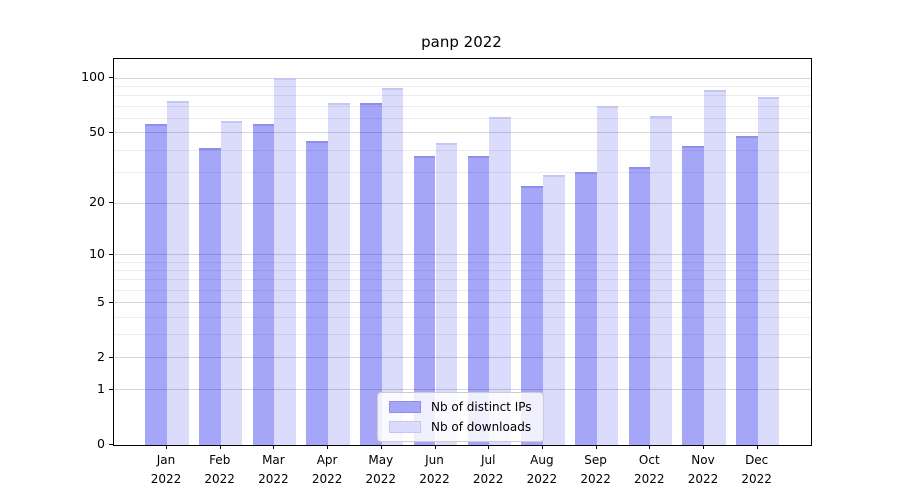 This screenshot has height=500, width=900. I want to click on legend-item-distinct-ips: Nb of distinct IPs, so click(460, 407).